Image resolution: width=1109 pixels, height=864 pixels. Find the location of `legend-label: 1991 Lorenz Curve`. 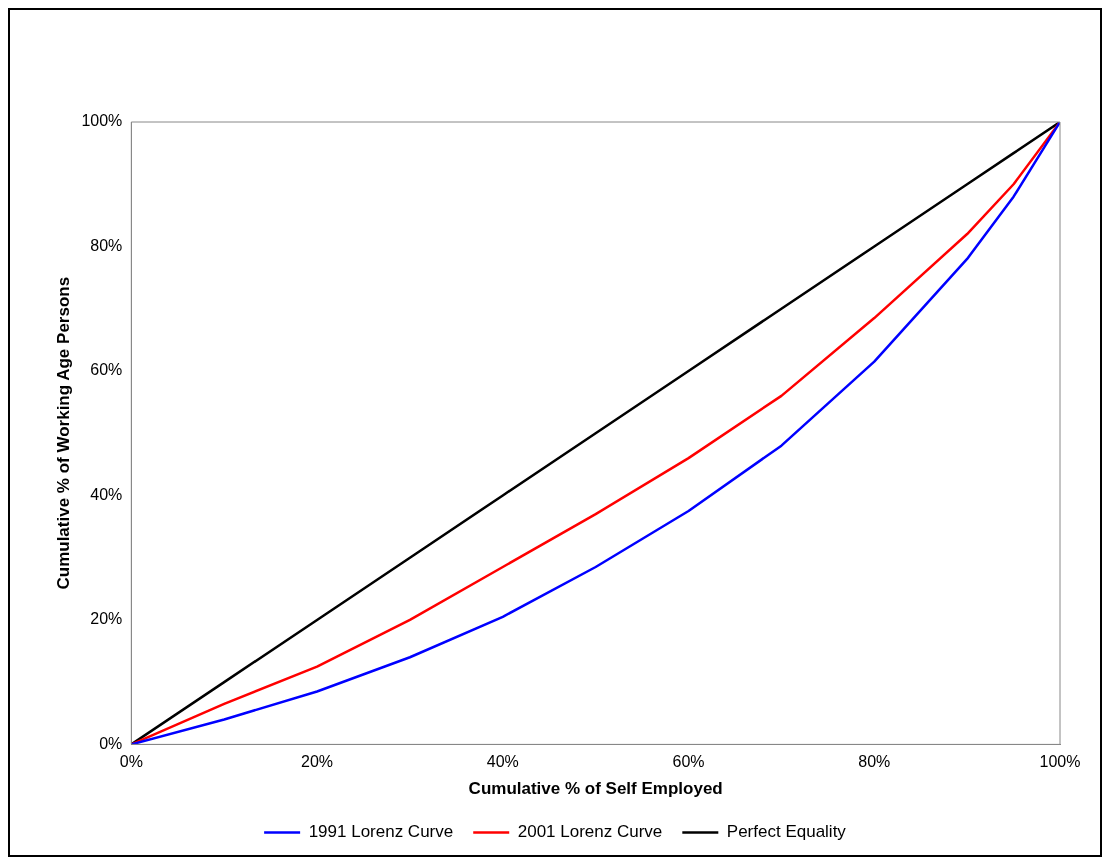

legend-label: 1991 Lorenz Curve is located at coordinates (381, 832).